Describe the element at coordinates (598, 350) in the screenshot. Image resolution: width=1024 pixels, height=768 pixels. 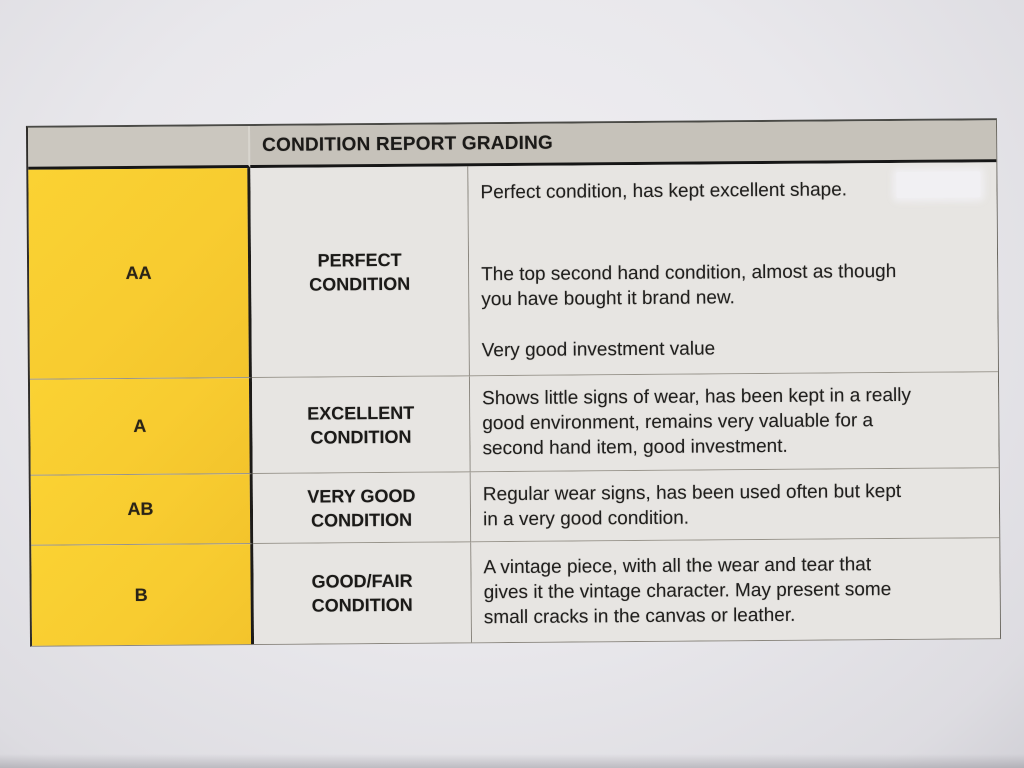
I see `description-paragraph: Very good investment value` at that location.